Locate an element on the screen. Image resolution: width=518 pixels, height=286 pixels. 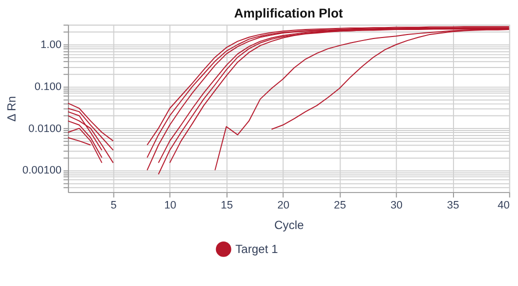
legend-label: Target 1 is located at coordinates (256, 249).